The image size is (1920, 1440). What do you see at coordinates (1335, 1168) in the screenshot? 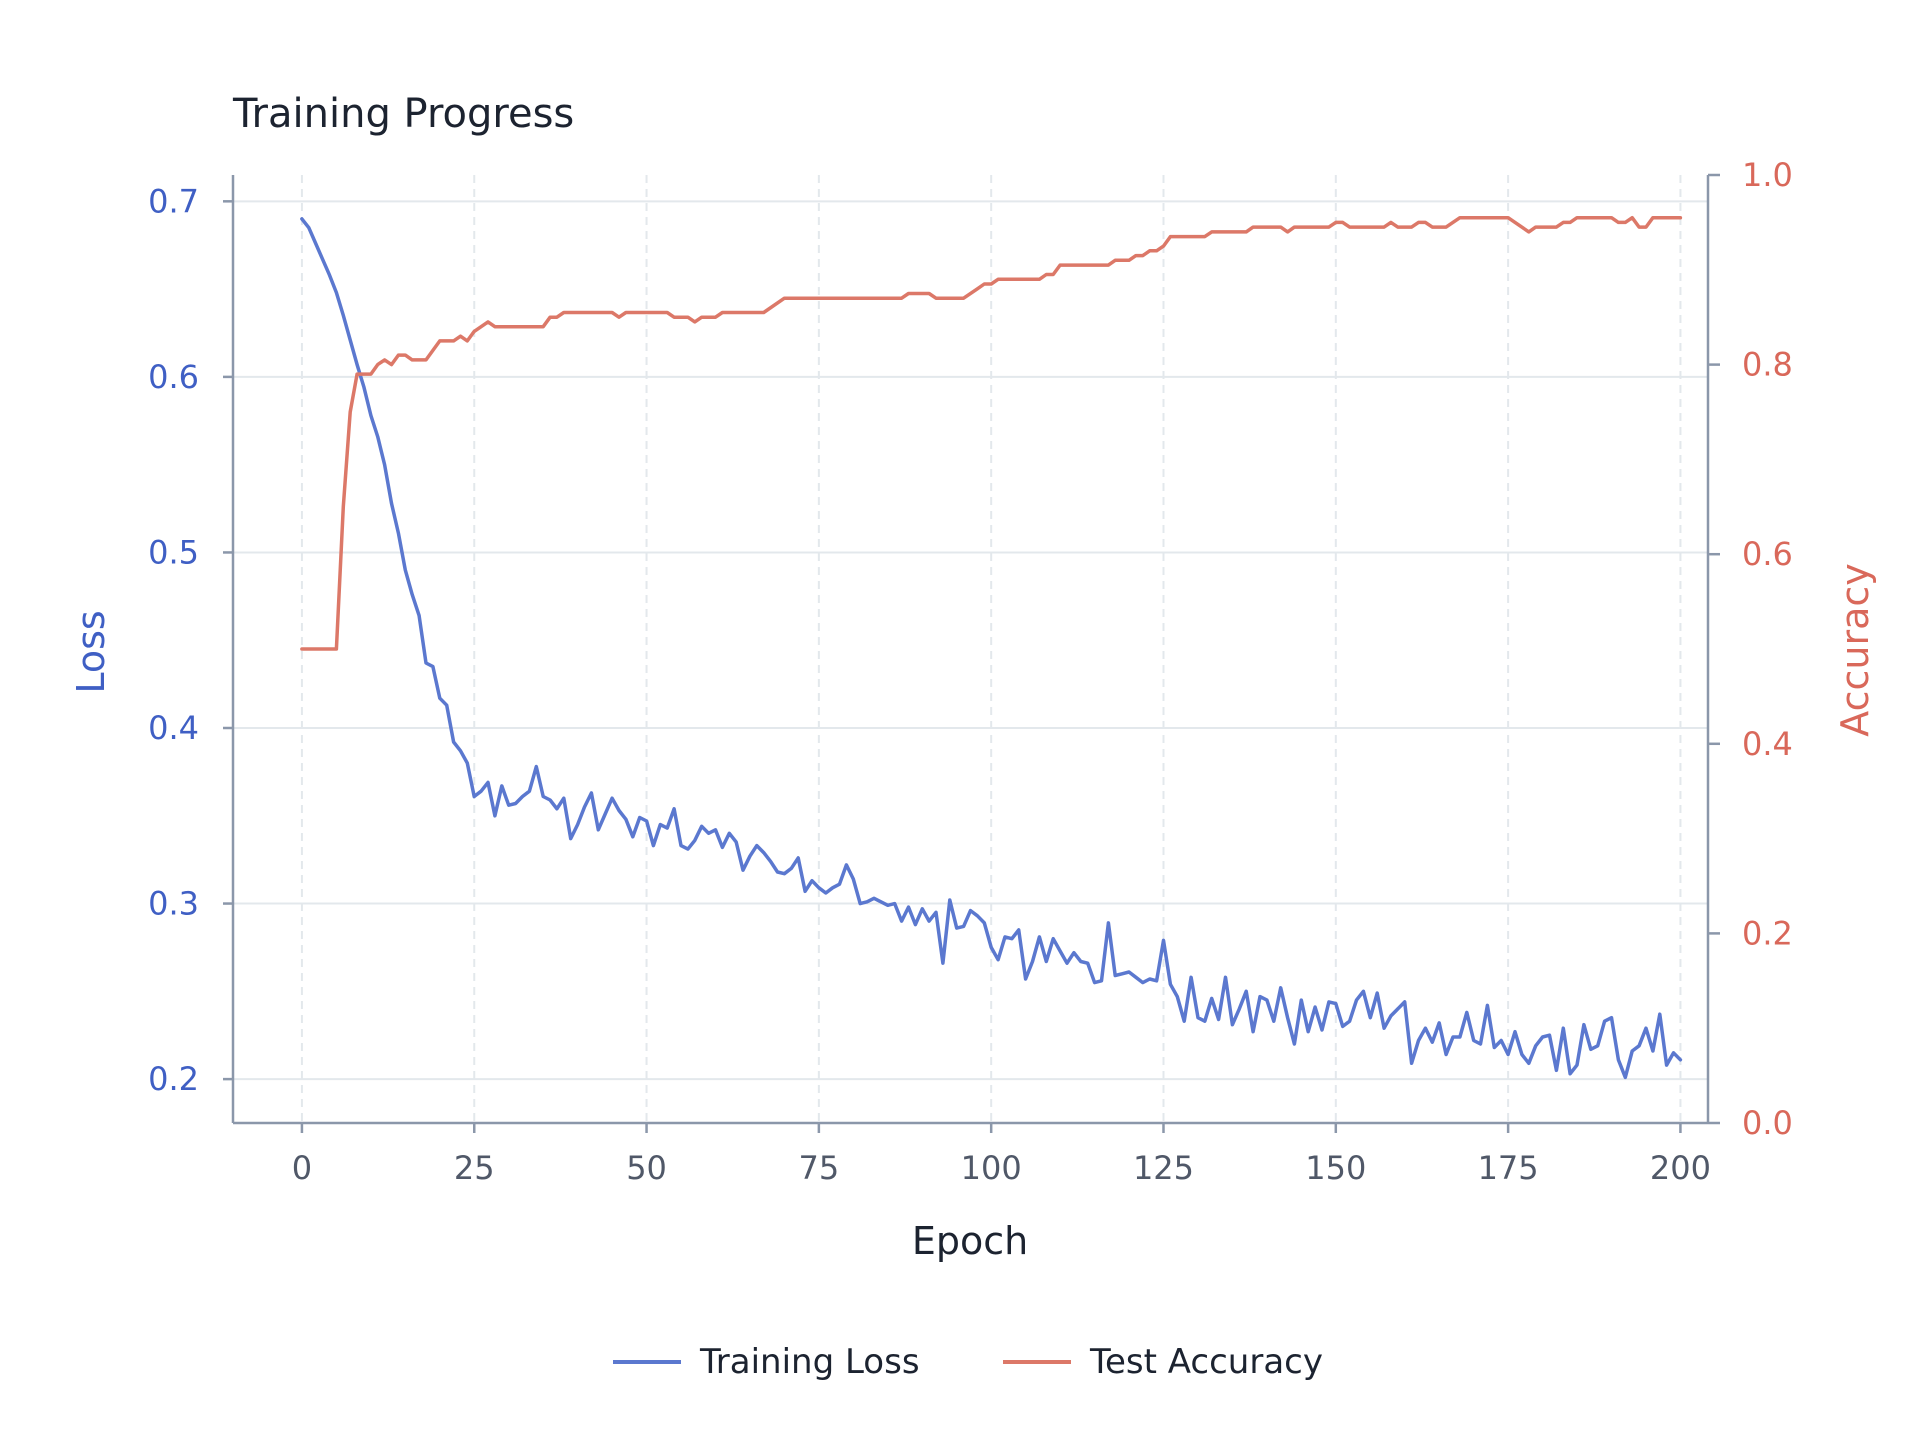
I see `x-tick-label-6: 150` at bounding box center [1335, 1168].